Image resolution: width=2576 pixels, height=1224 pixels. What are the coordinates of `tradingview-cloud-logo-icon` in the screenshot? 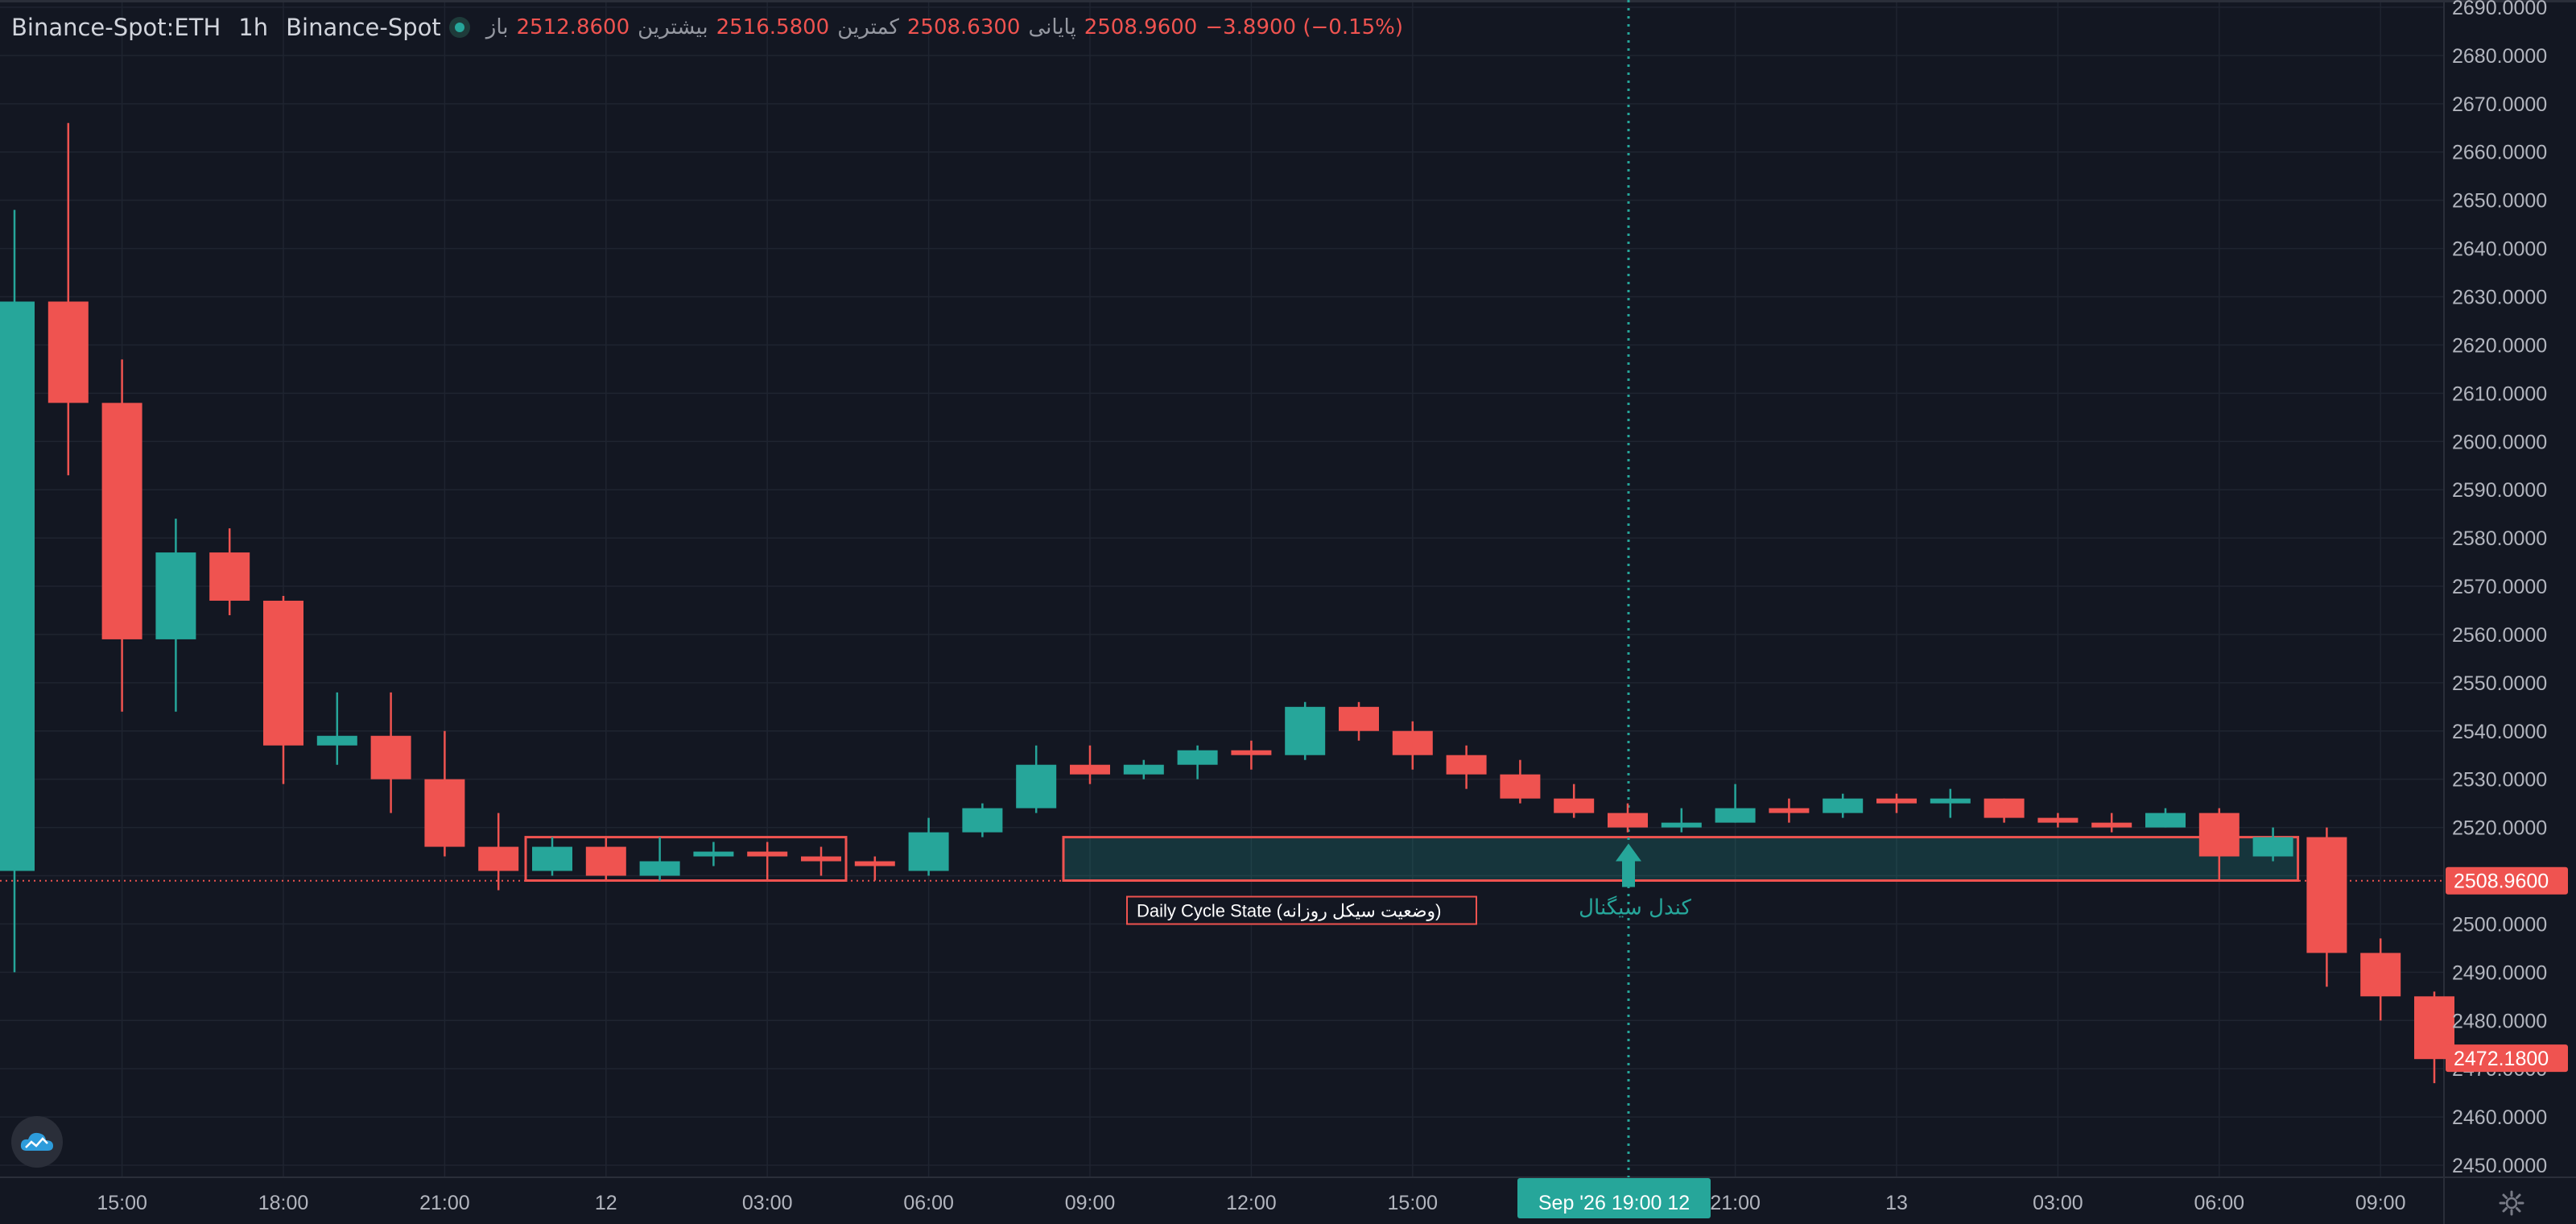 It's located at (37, 1142).